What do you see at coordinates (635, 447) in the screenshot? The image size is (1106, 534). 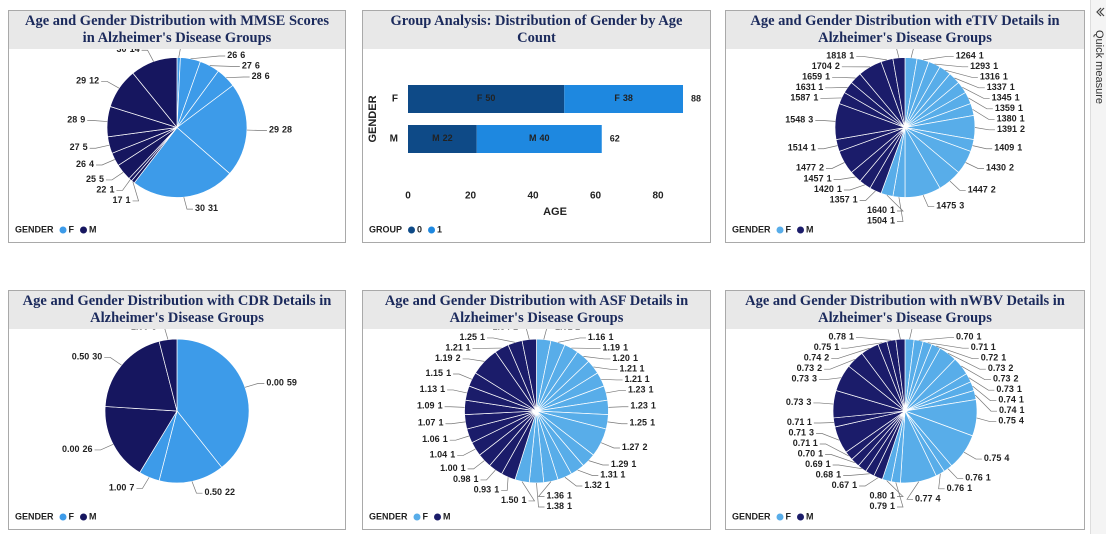 I see `data-label: 1.27 2` at bounding box center [635, 447].